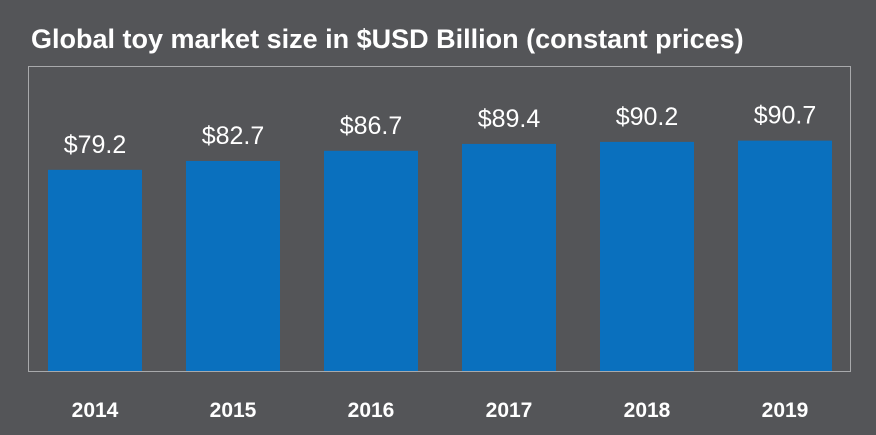 The image size is (876, 435). What do you see at coordinates (647, 256) in the screenshot?
I see `bar-2018` at bounding box center [647, 256].